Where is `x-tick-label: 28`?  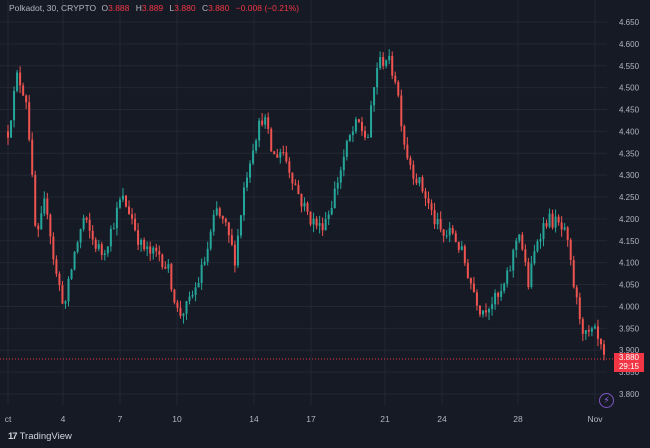
x-tick-label: 28 is located at coordinates (518, 419).